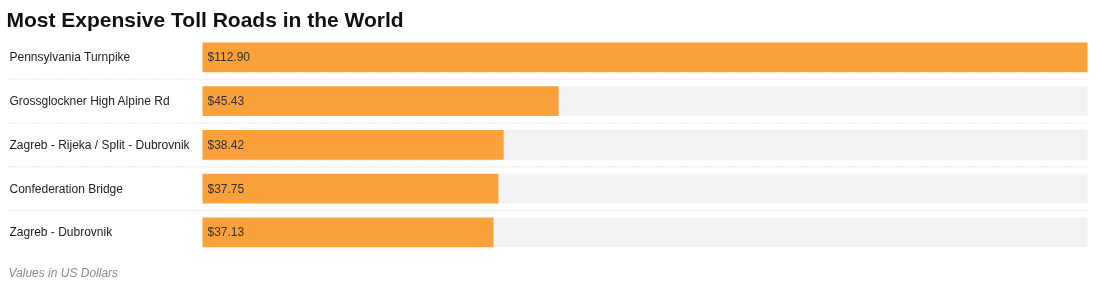 This screenshot has height=286, width=1097. Describe the element at coordinates (229, 57) in the screenshot. I see `data-label: $112.90` at that location.